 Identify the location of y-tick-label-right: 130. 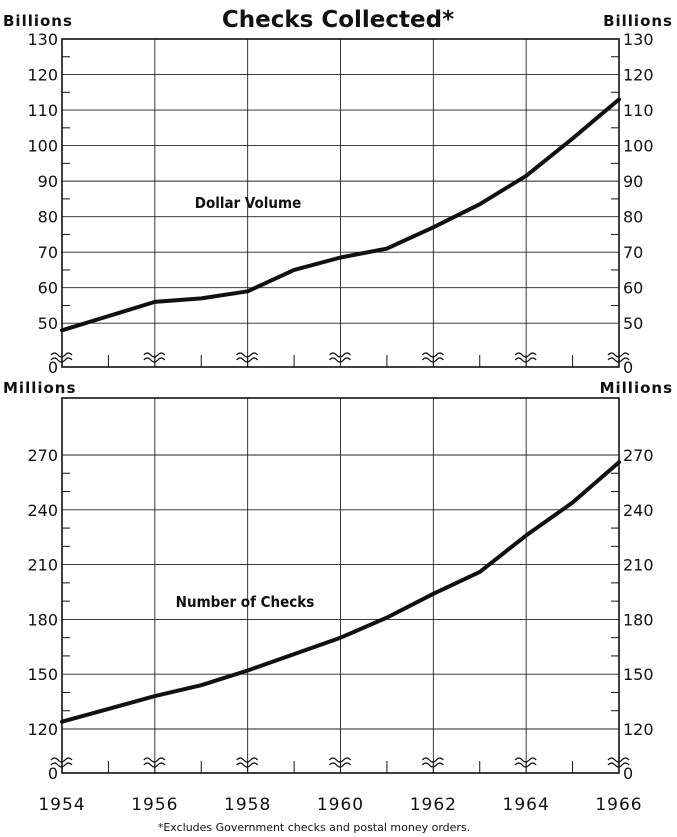
(638, 39).